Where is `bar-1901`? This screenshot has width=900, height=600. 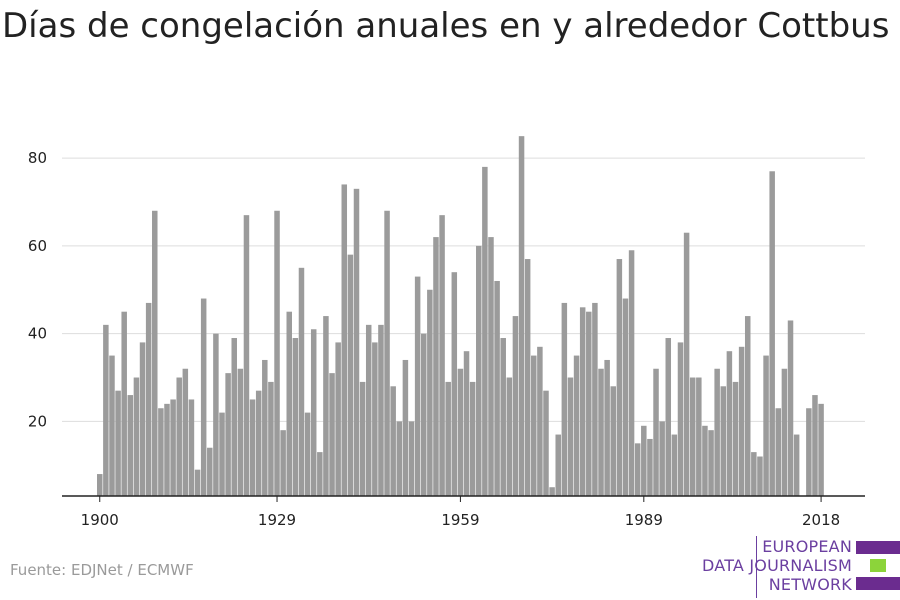 bar-1901 is located at coordinates (106, 410).